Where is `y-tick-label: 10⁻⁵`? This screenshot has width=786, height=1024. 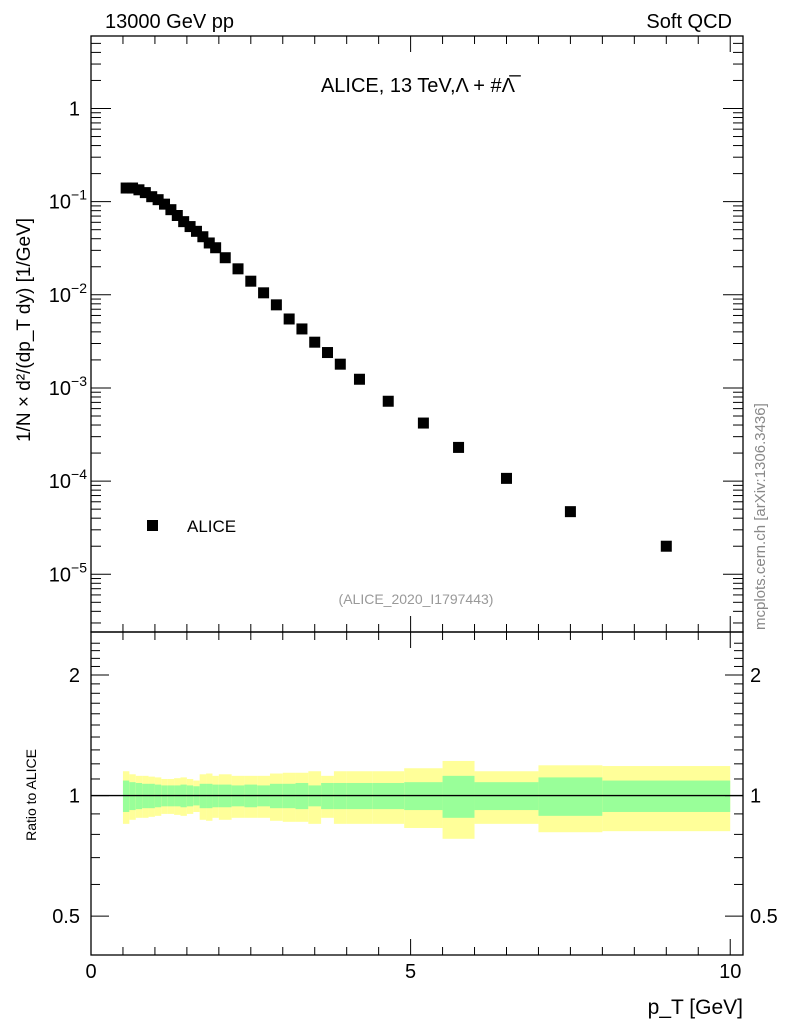
y-tick-label: 10⁻⁵ is located at coordinates (68, 572).